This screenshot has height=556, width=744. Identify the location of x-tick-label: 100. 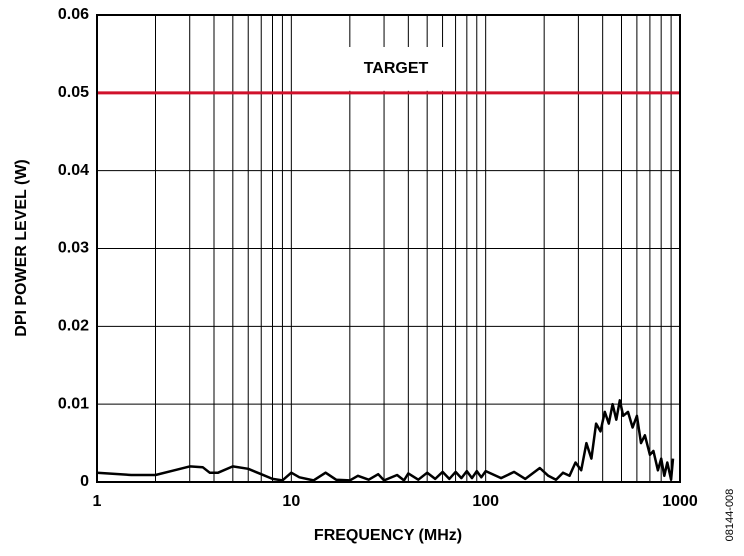
(485, 501).